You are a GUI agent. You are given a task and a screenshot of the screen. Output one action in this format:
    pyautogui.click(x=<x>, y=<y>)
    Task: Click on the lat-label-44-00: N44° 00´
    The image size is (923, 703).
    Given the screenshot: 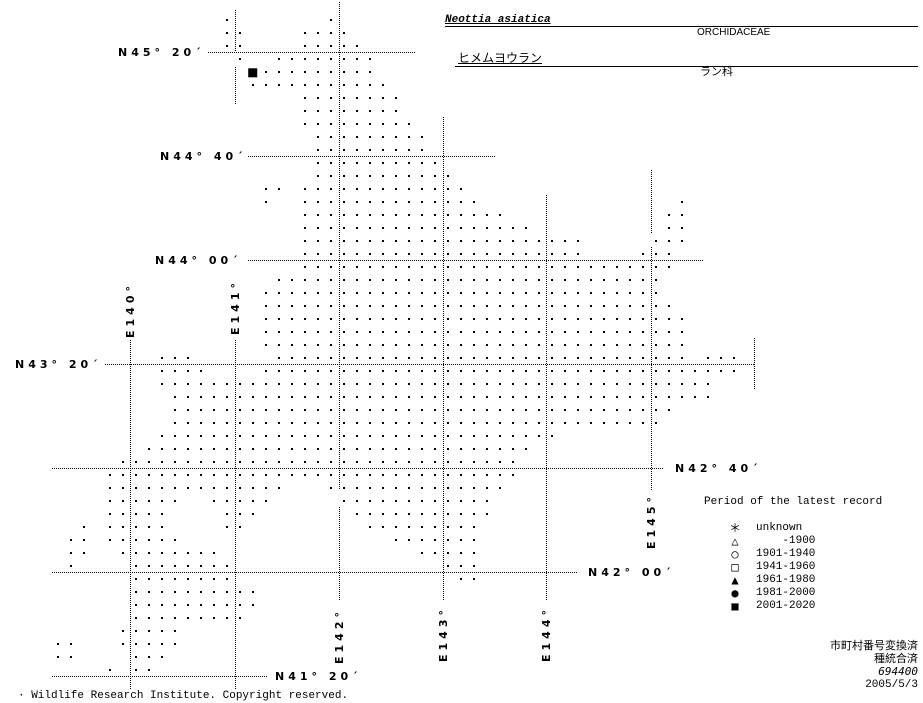 What is the action you would take?
    pyautogui.click(x=198, y=260)
    